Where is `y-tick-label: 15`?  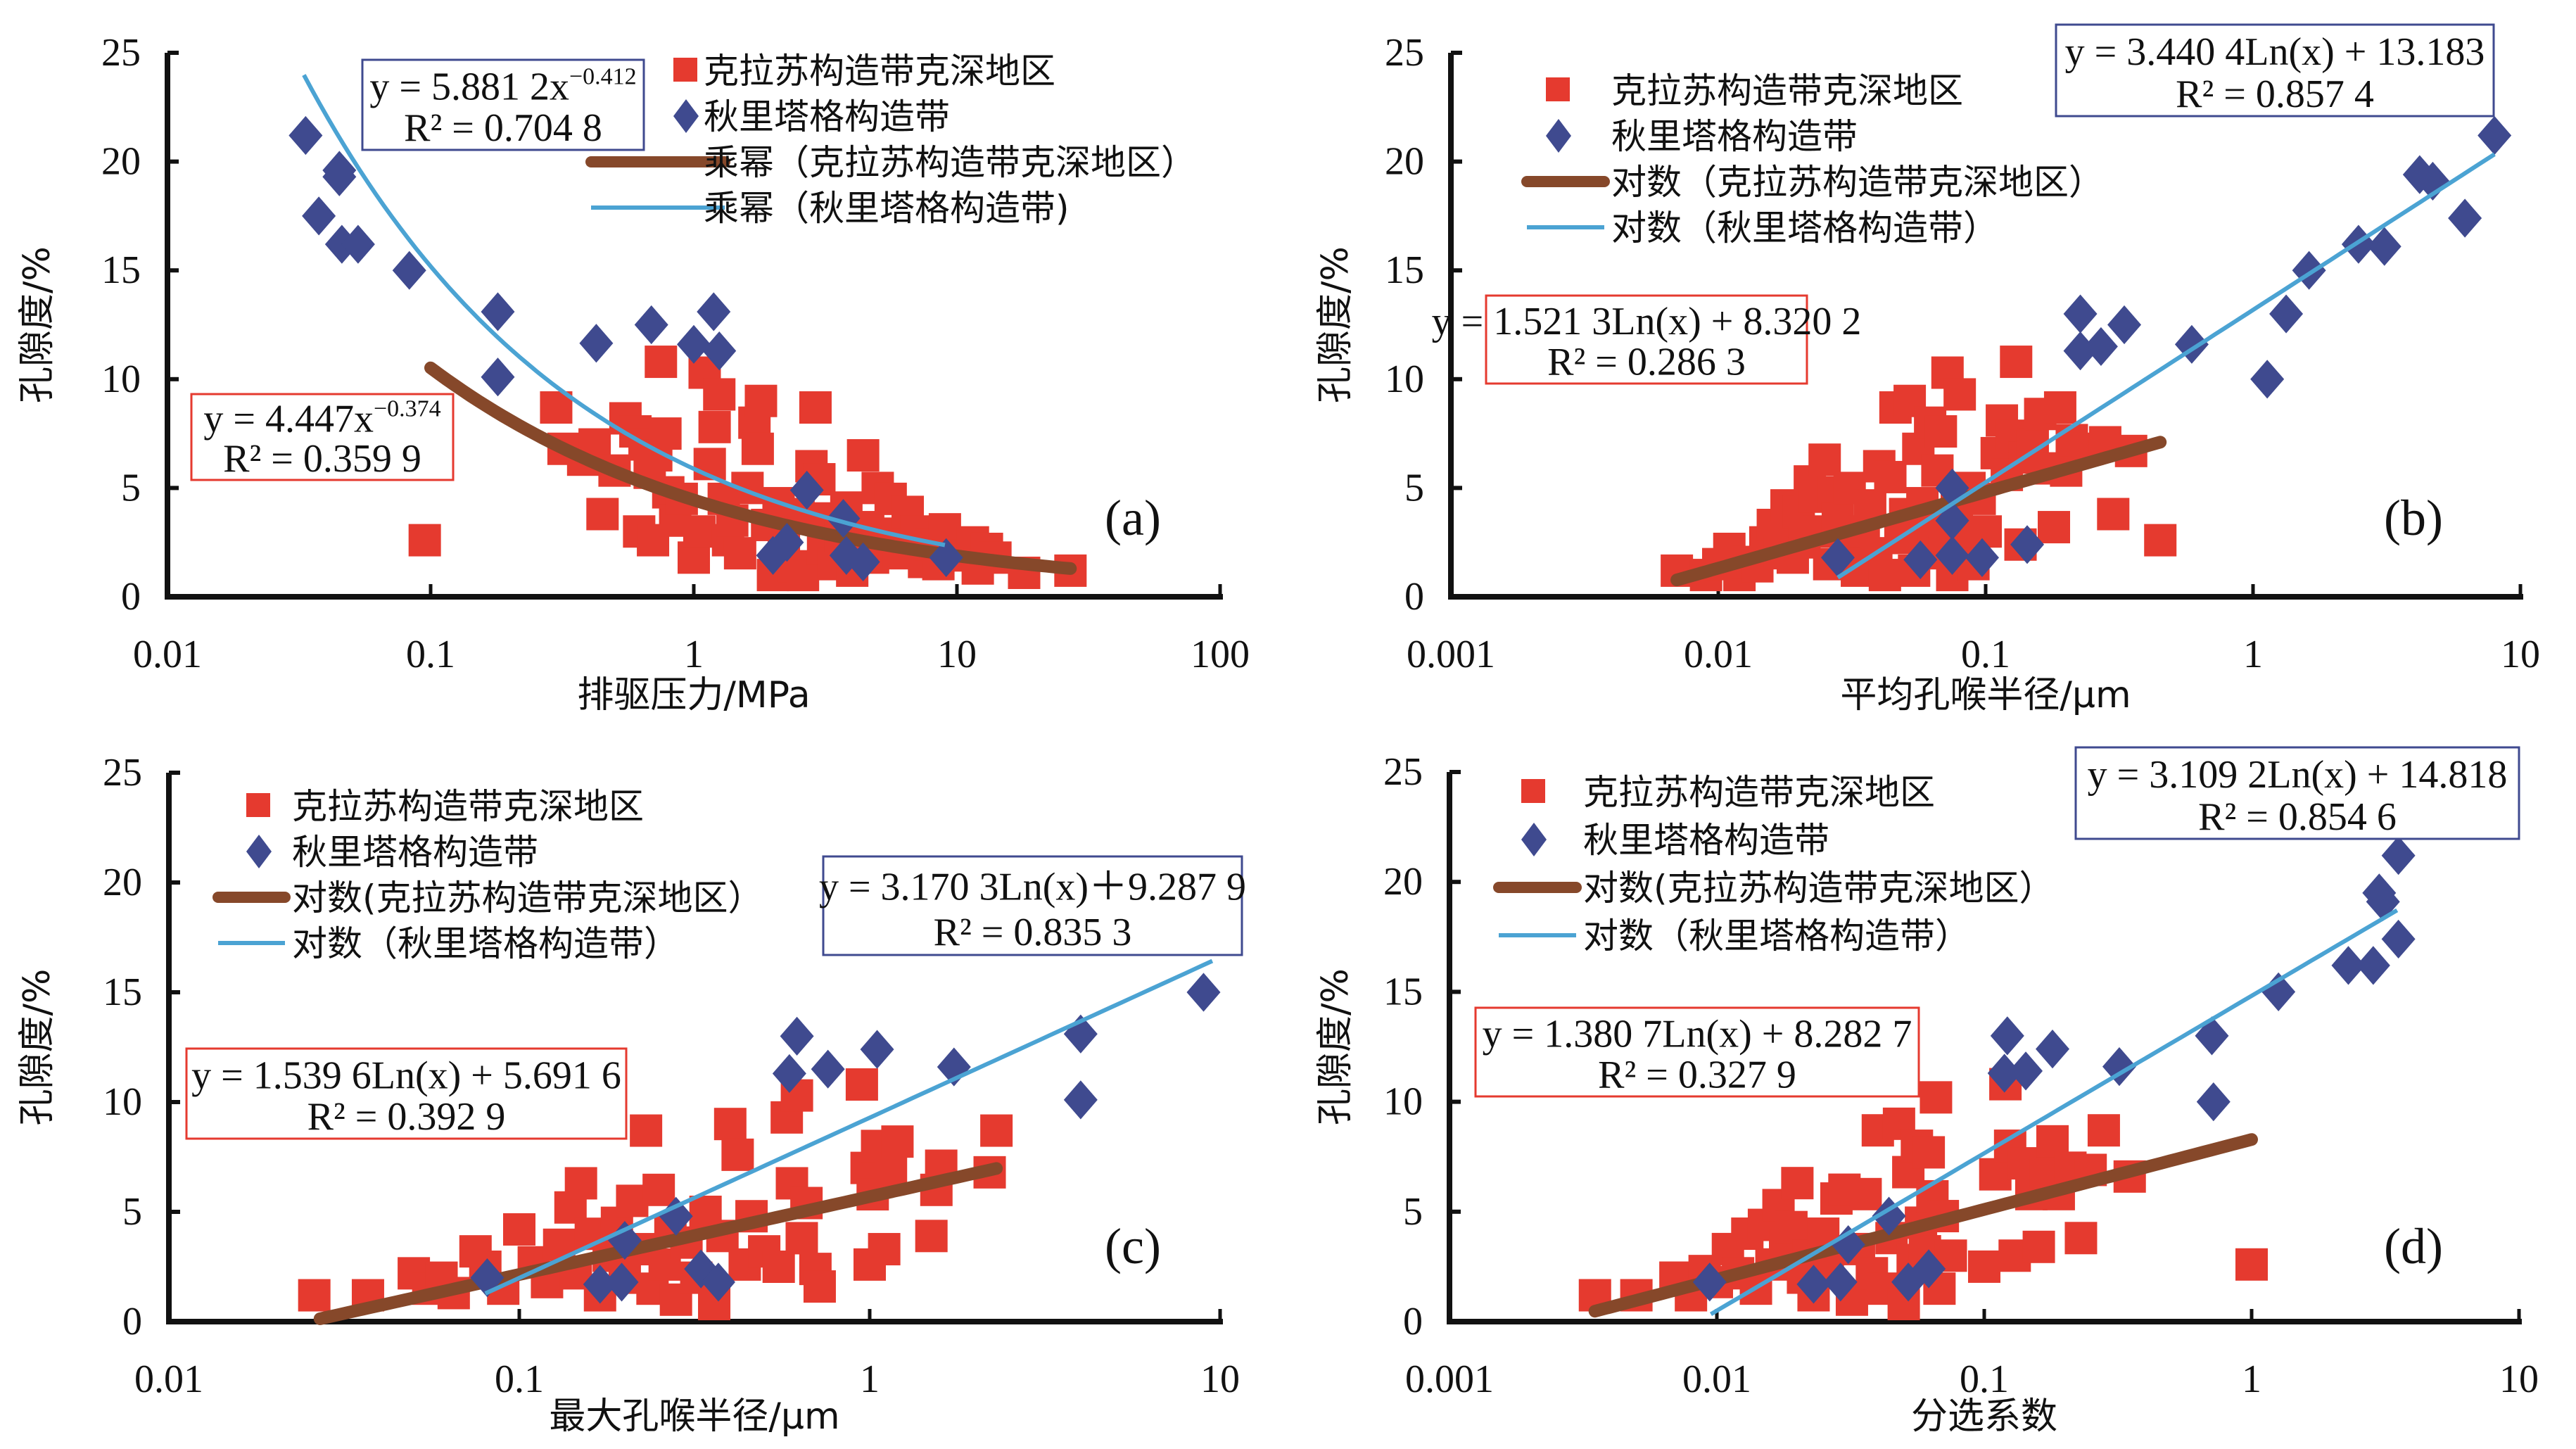
y-tick-label: 15 is located at coordinates (1404, 270).